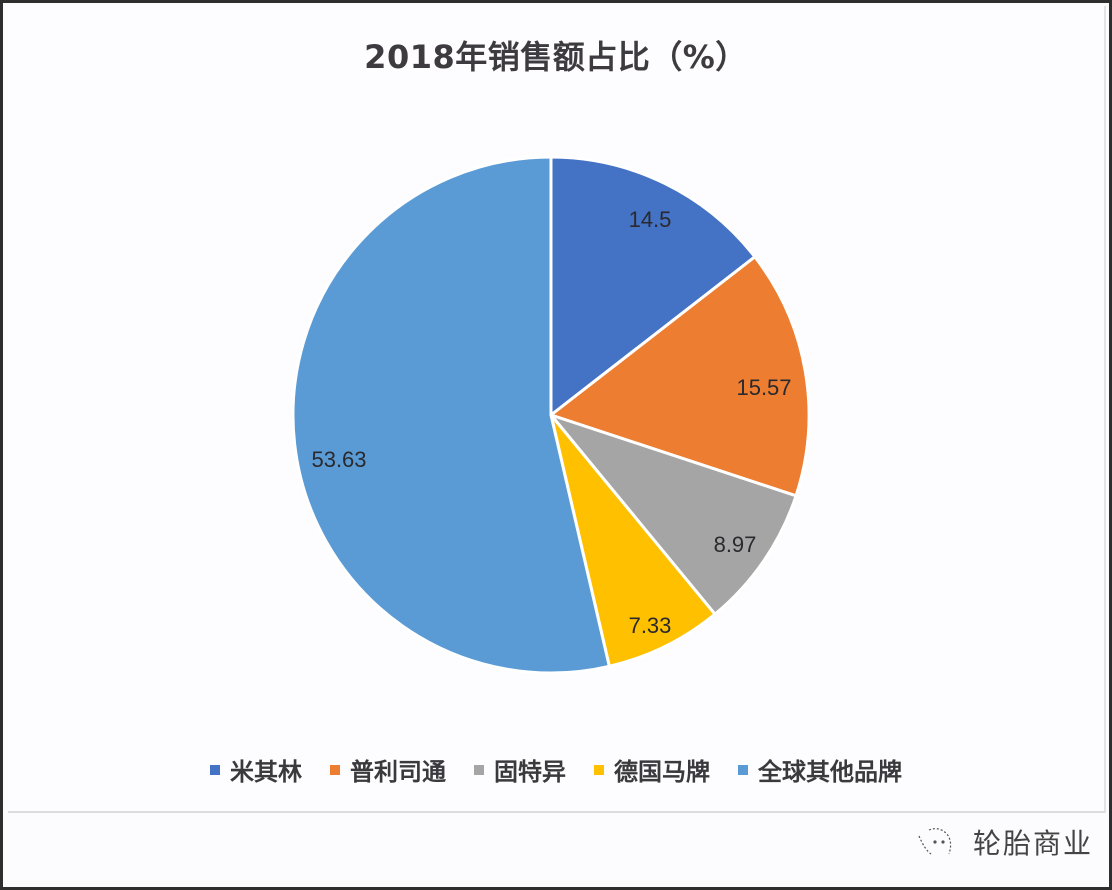 The image size is (1112, 890). I want to click on data-label: 53.63, so click(338, 459).